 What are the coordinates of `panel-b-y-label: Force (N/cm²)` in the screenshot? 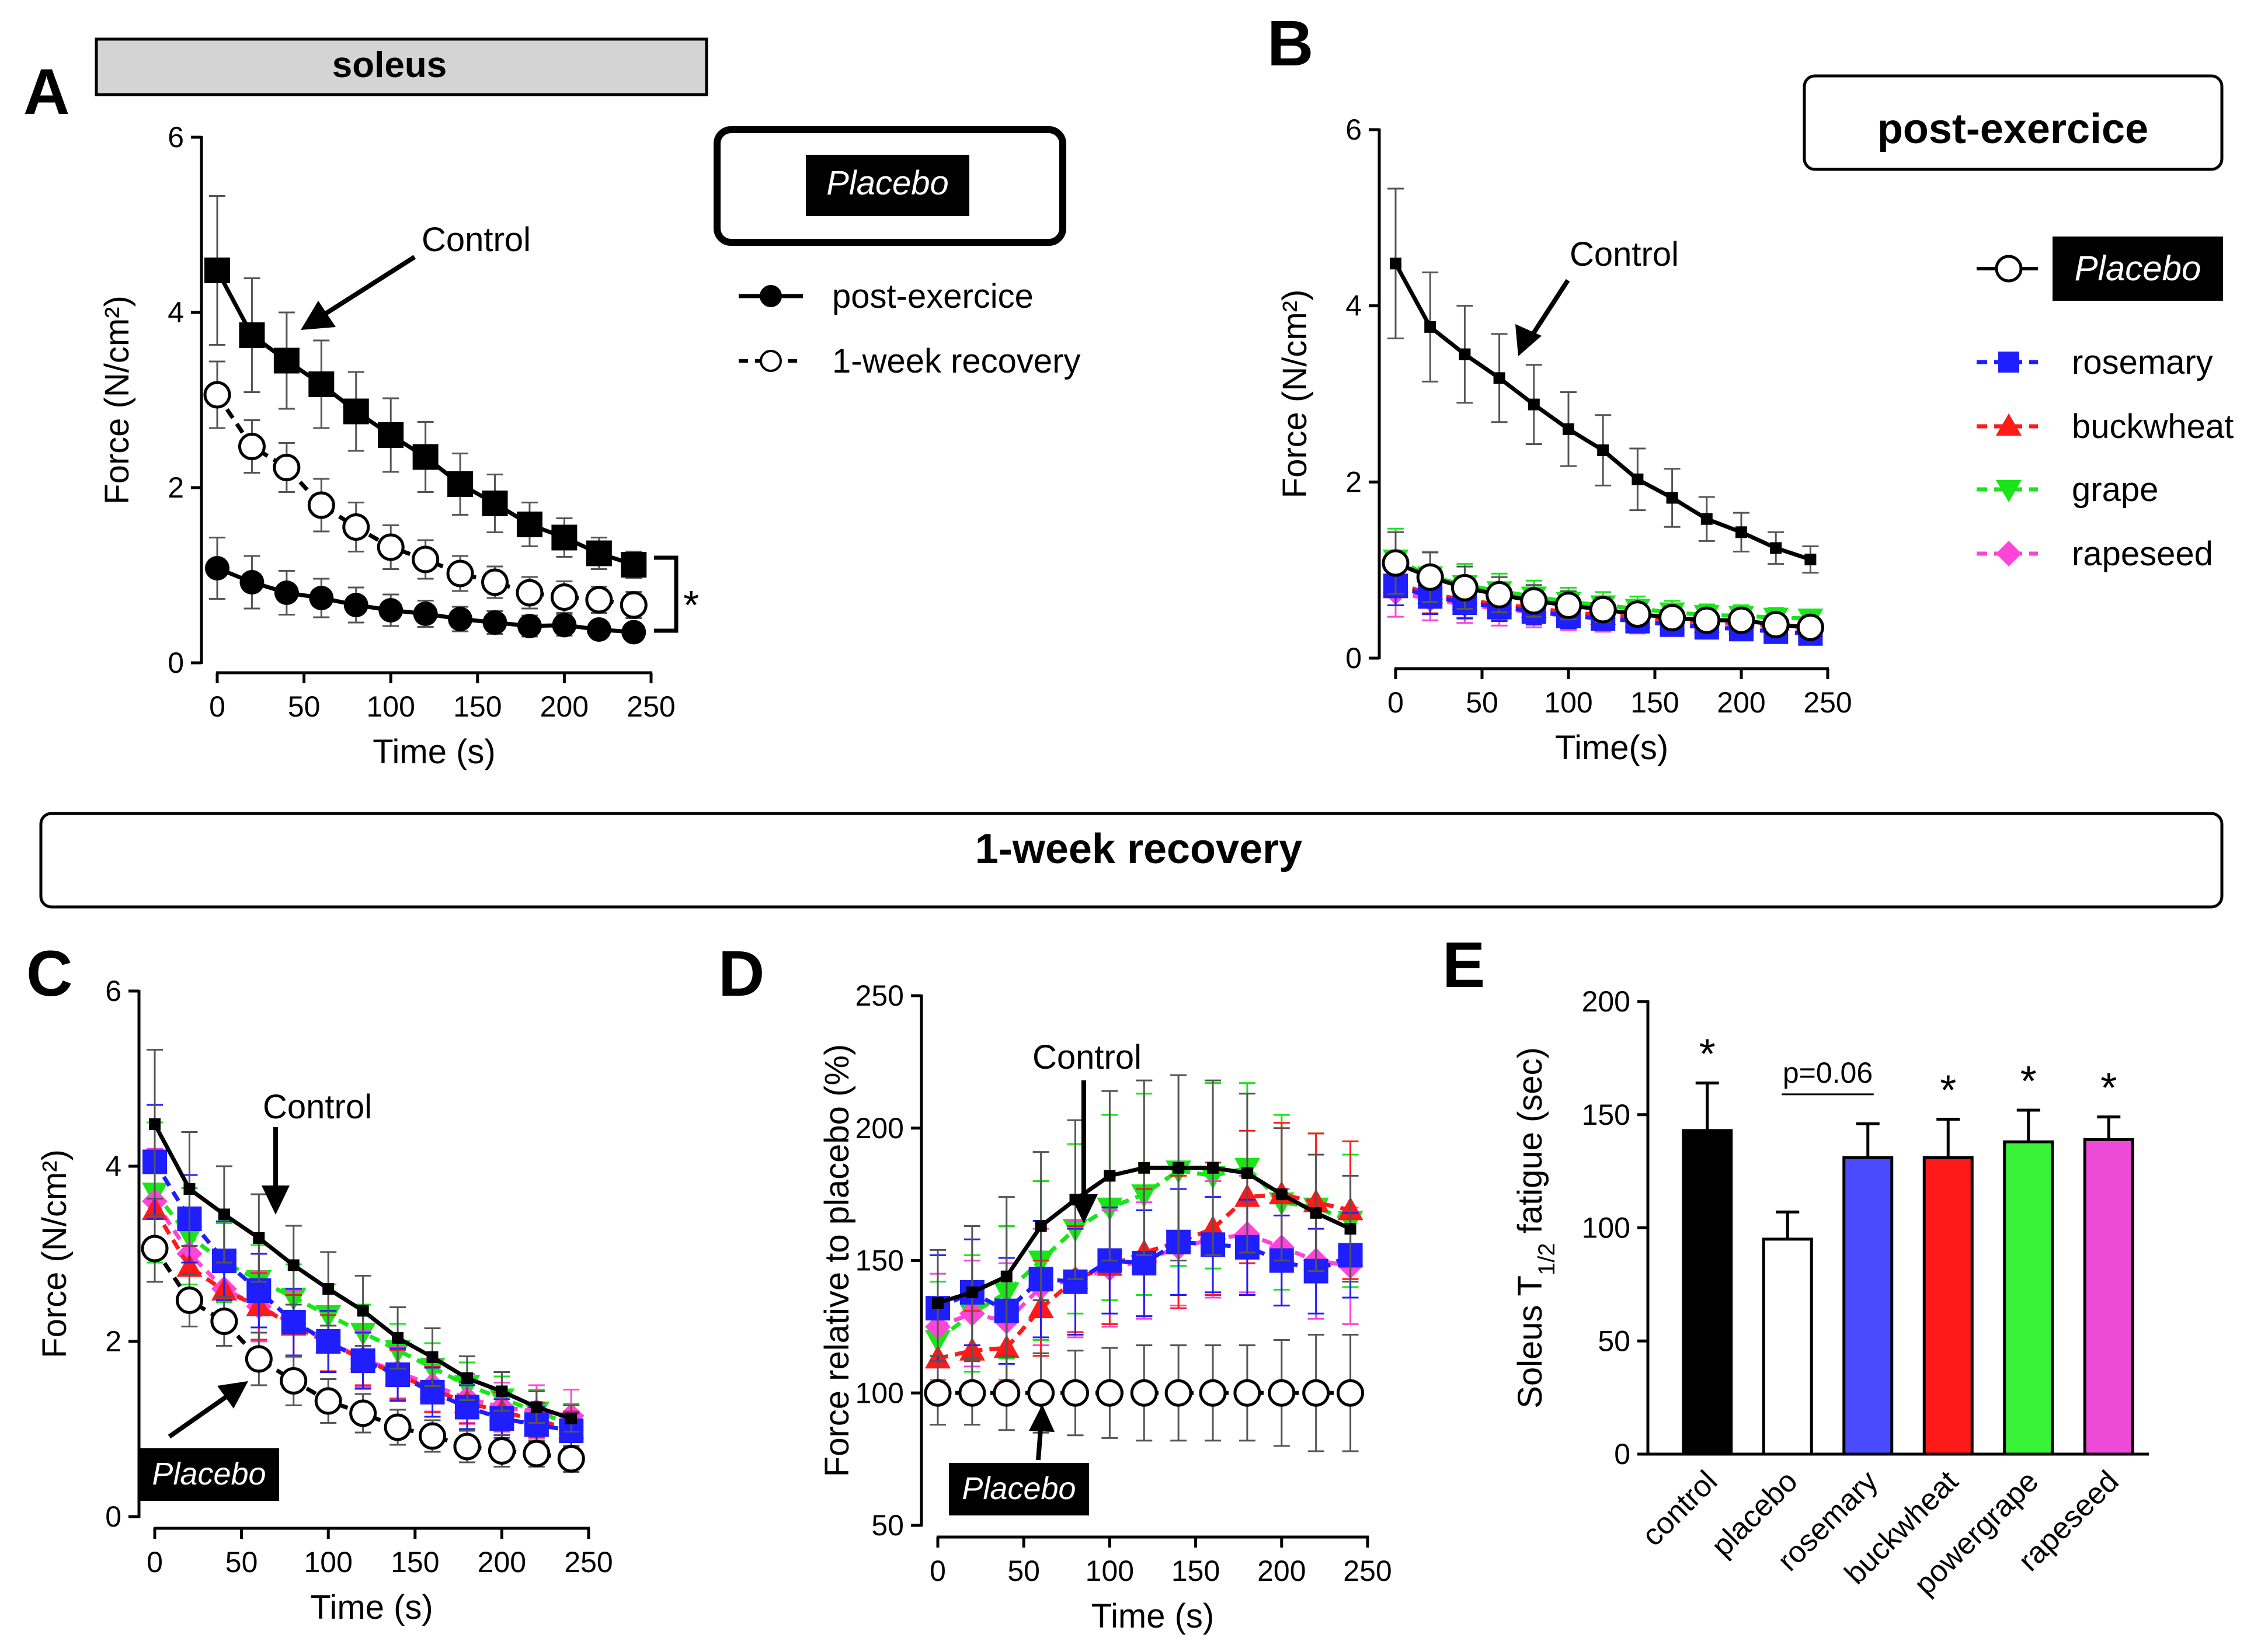 It's located at (1295, 394).